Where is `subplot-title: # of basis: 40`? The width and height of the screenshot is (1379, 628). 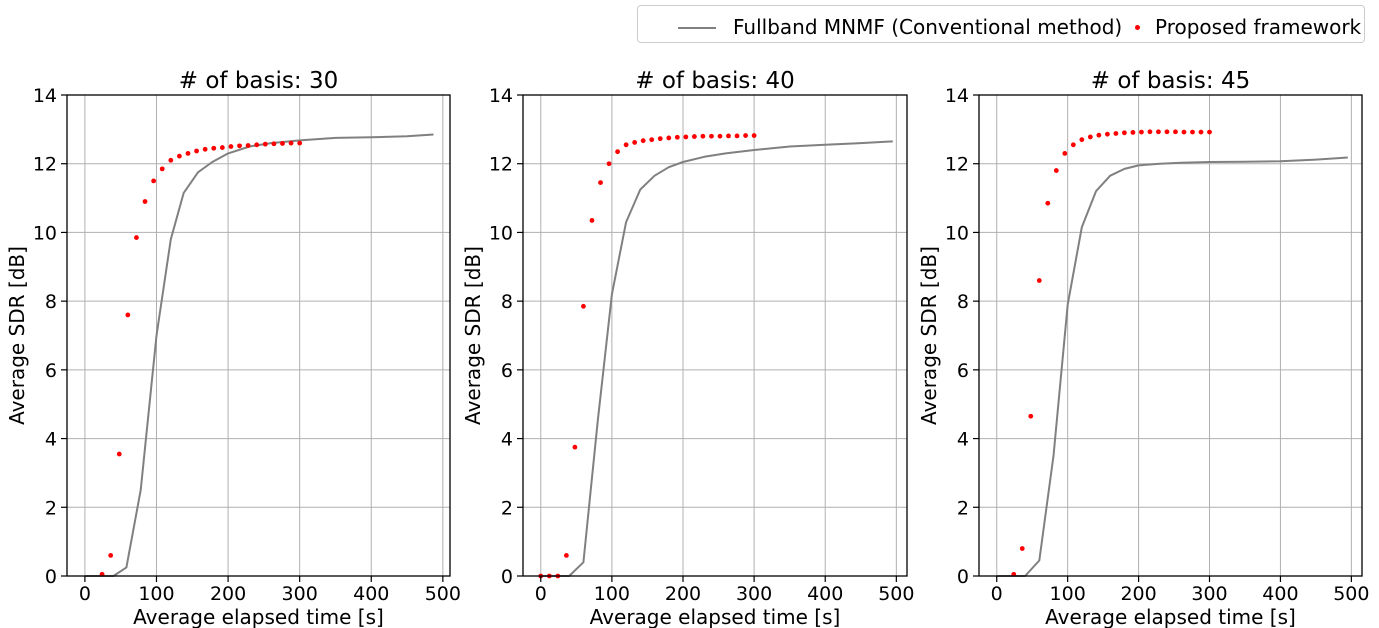
subplot-title: # of basis: 40 is located at coordinates (714, 81).